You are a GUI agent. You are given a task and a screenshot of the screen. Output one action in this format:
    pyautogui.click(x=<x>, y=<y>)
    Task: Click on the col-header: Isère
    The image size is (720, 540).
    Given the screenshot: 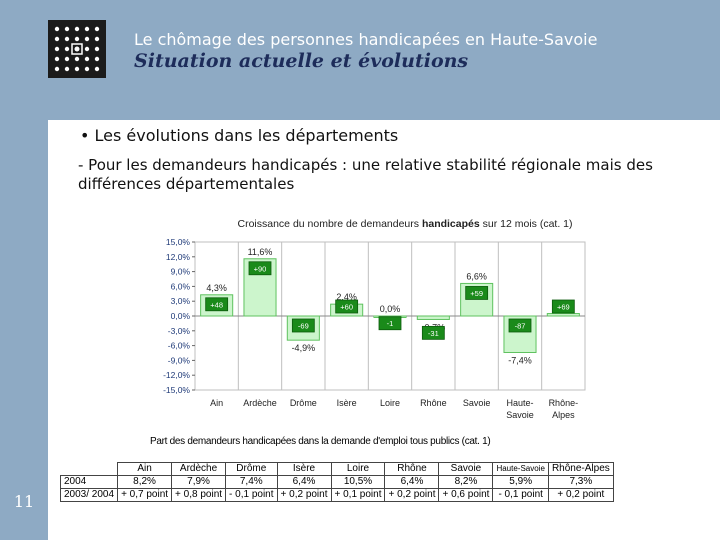 What is the action you would take?
    pyautogui.click(x=304, y=469)
    